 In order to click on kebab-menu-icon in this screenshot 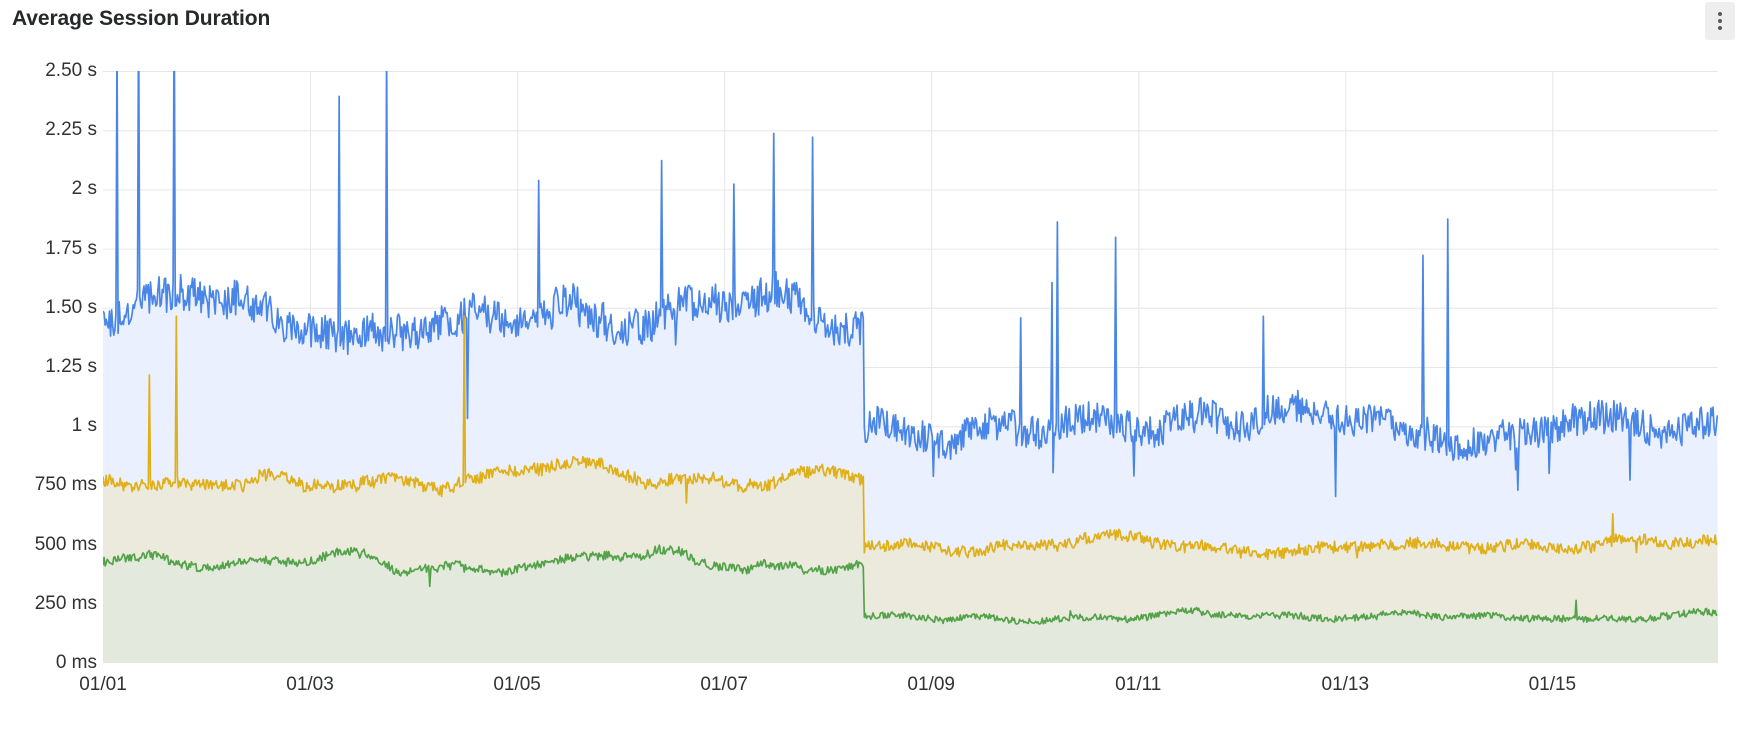, I will do `click(1720, 21)`.